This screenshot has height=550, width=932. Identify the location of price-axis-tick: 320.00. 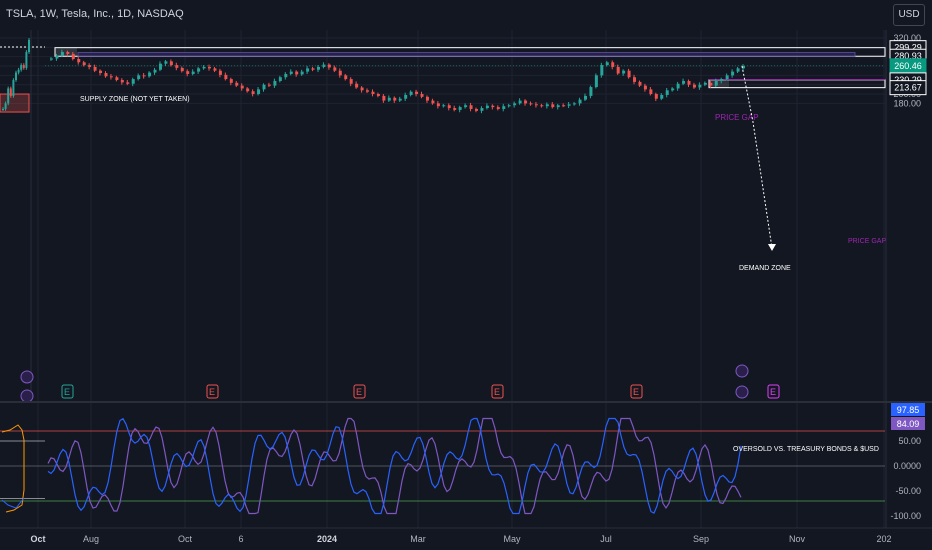
(907, 38).